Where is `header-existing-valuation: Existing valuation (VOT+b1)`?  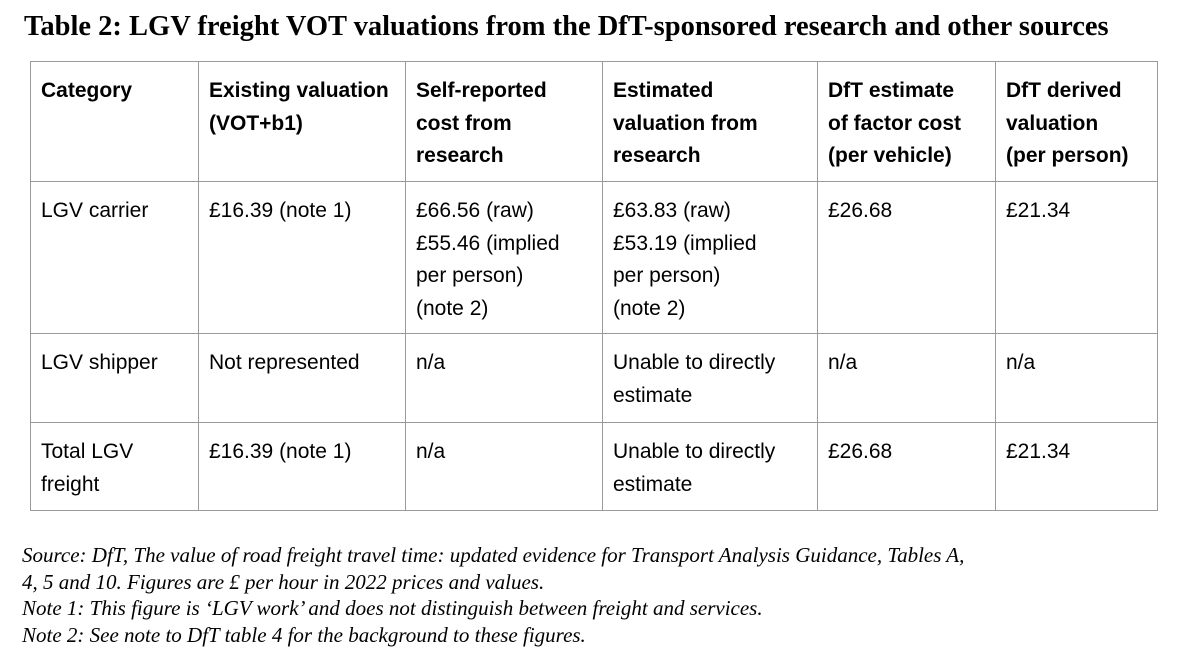
header-existing-valuation: Existing valuation (VOT+b1) is located at coordinates (302, 121).